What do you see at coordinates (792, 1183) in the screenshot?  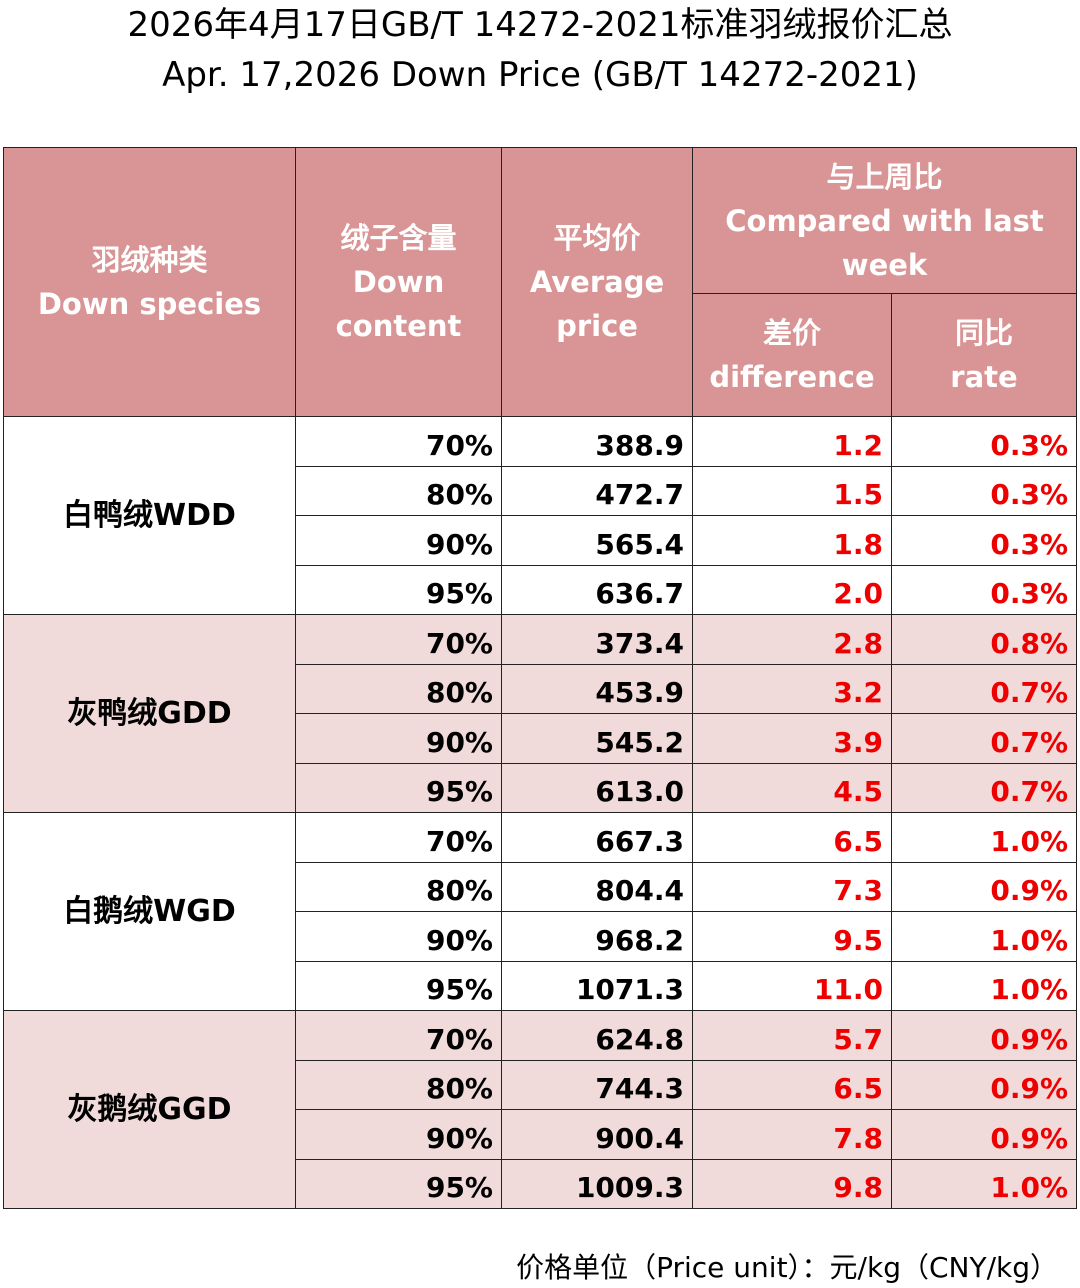 I see `difference-cell: 9.8` at bounding box center [792, 1183].